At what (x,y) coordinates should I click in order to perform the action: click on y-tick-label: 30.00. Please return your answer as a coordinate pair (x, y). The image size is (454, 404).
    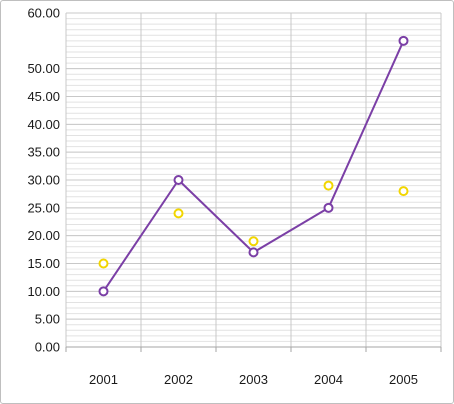
    Looking at the image, I should click on (43, 180).